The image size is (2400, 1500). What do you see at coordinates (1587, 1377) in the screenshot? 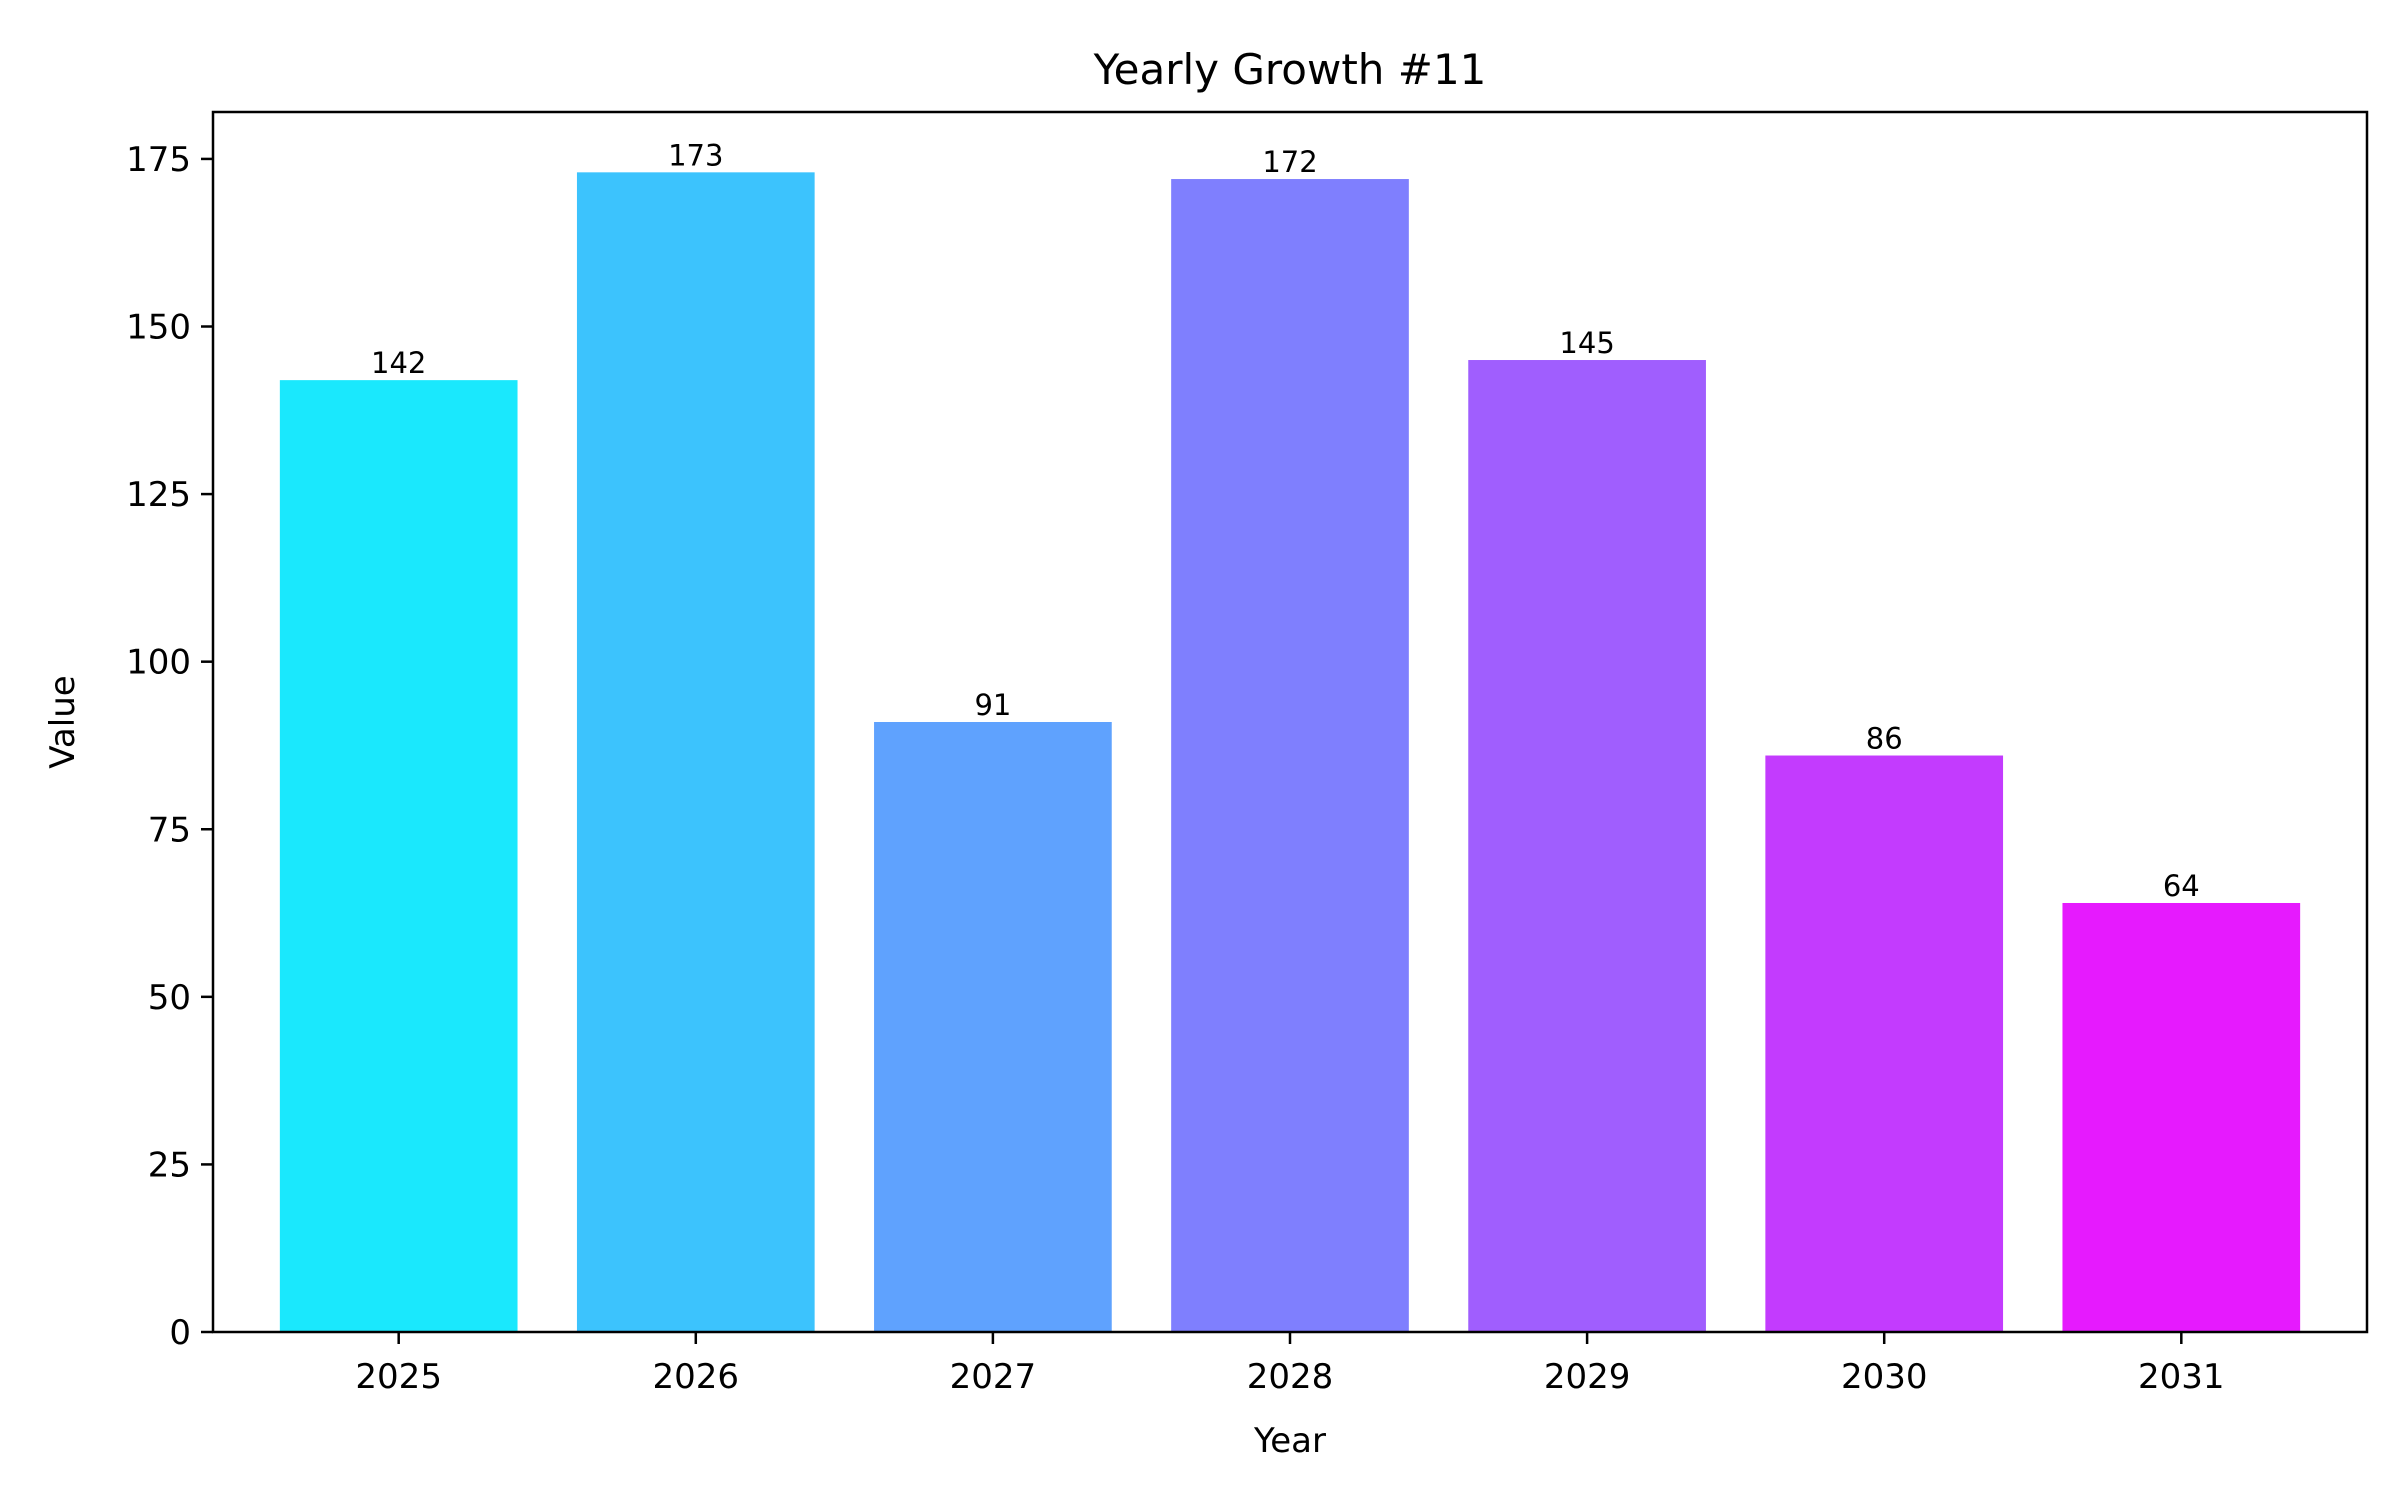
I see `x-tick-label-2029: 2029` at bounding box center [1587, 1377].